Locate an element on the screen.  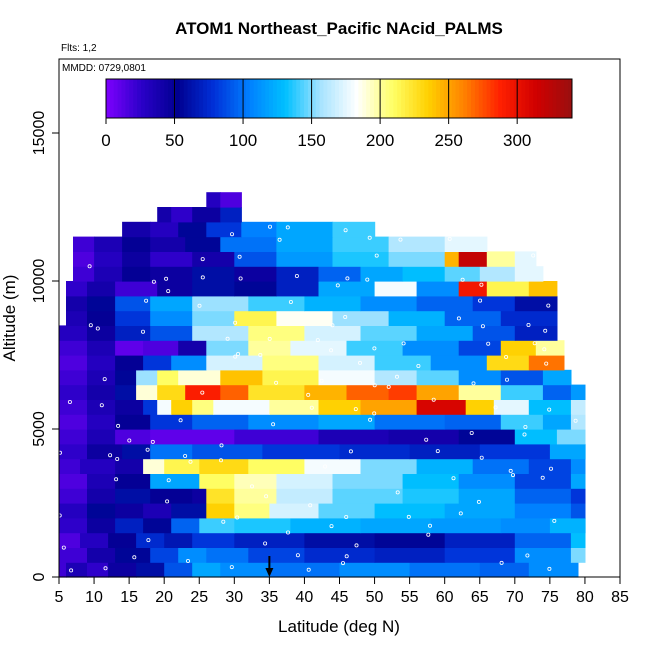
x-tick-label: 85 is located at coordinates (620, 597).